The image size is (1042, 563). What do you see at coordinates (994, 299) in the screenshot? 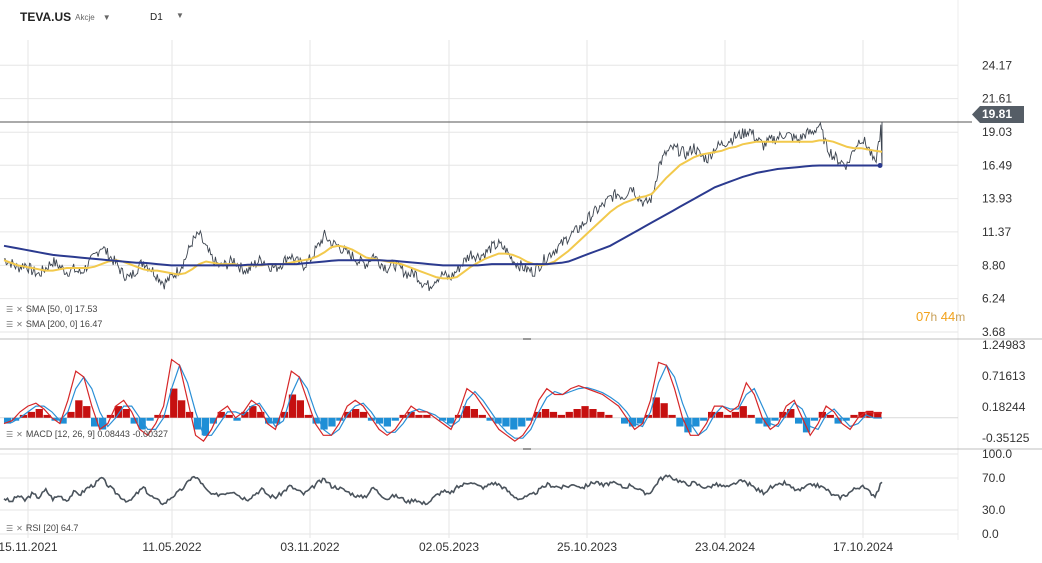
I see `price-tick-label: 6.24` at bounding box center [994, 299].